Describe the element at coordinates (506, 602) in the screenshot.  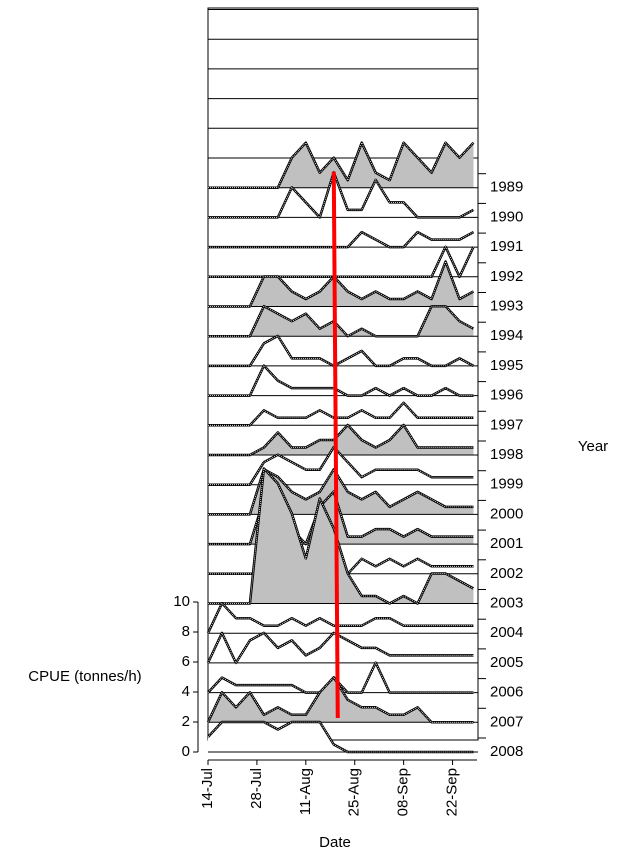
I see `legend-label: 2003` at that location.